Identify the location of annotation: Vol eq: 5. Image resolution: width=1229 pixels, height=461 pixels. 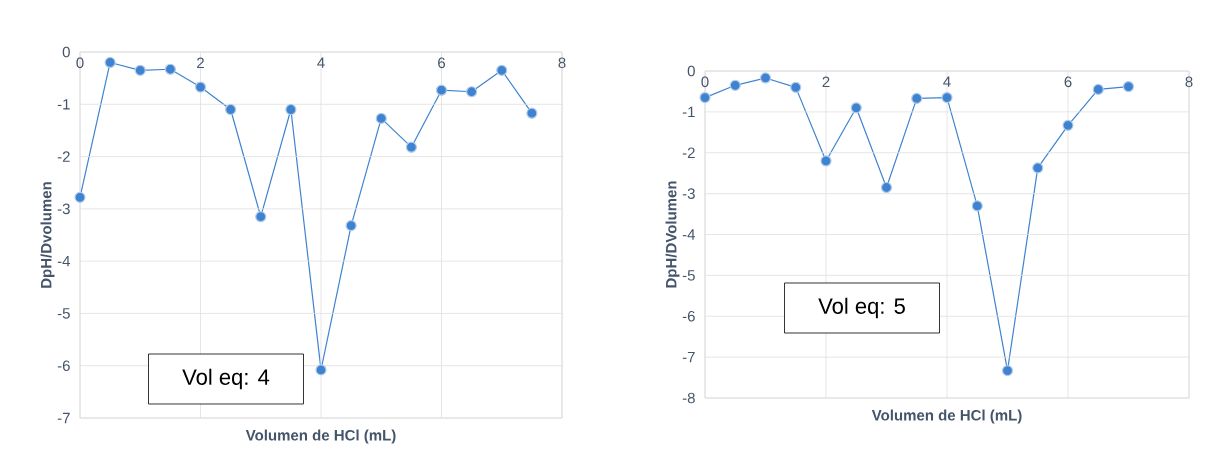
(861, 308).